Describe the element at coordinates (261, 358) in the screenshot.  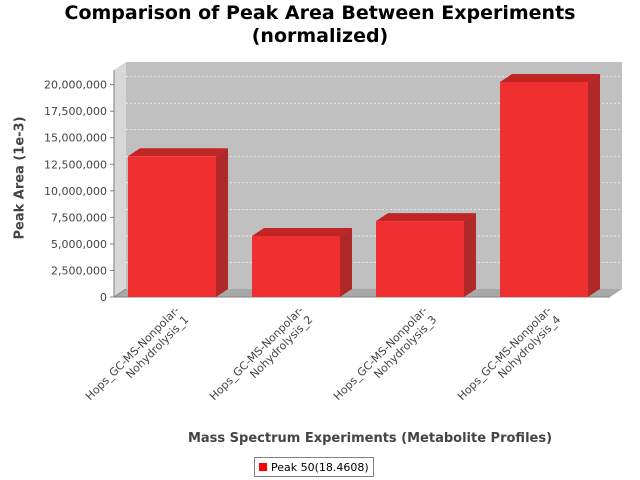
I see `x-tick-label: Hops_GC-MS-Nonpolar-Nohydrolysis_2` at that location.